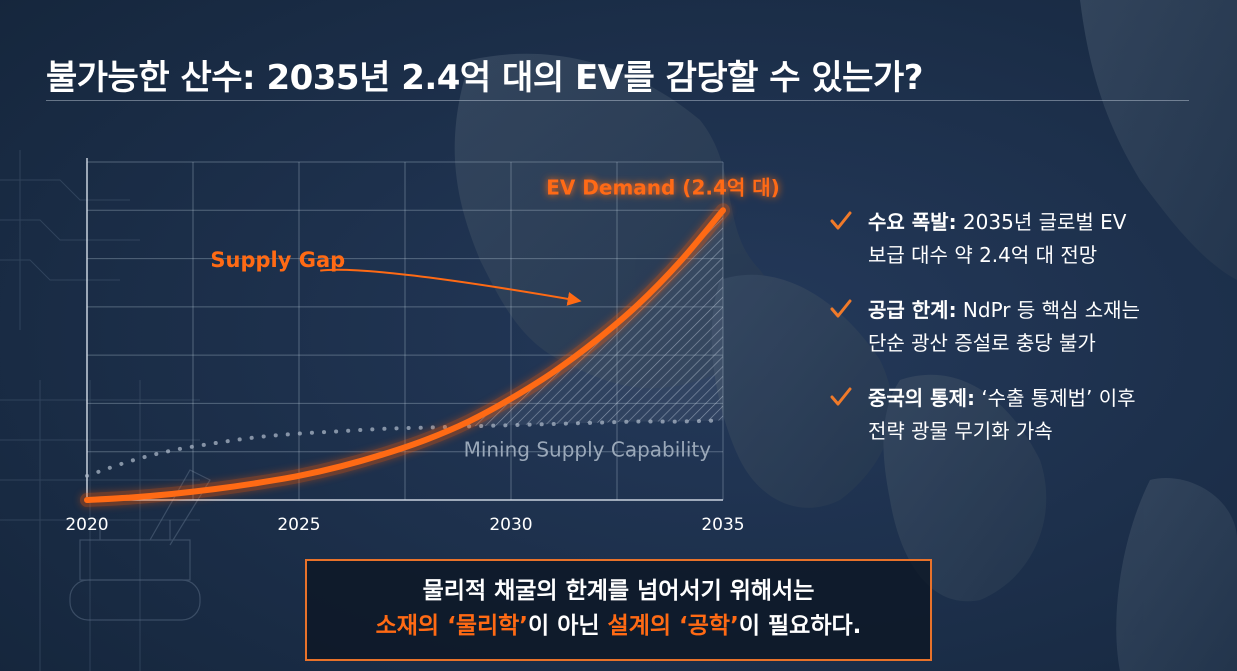 Image resolution: width=1237 pixels, height=671 pixels. What do you see at coordinates (451, 287) in the screenshot?
I see `supply-gap-arrow` at bounding box center [451, 287].